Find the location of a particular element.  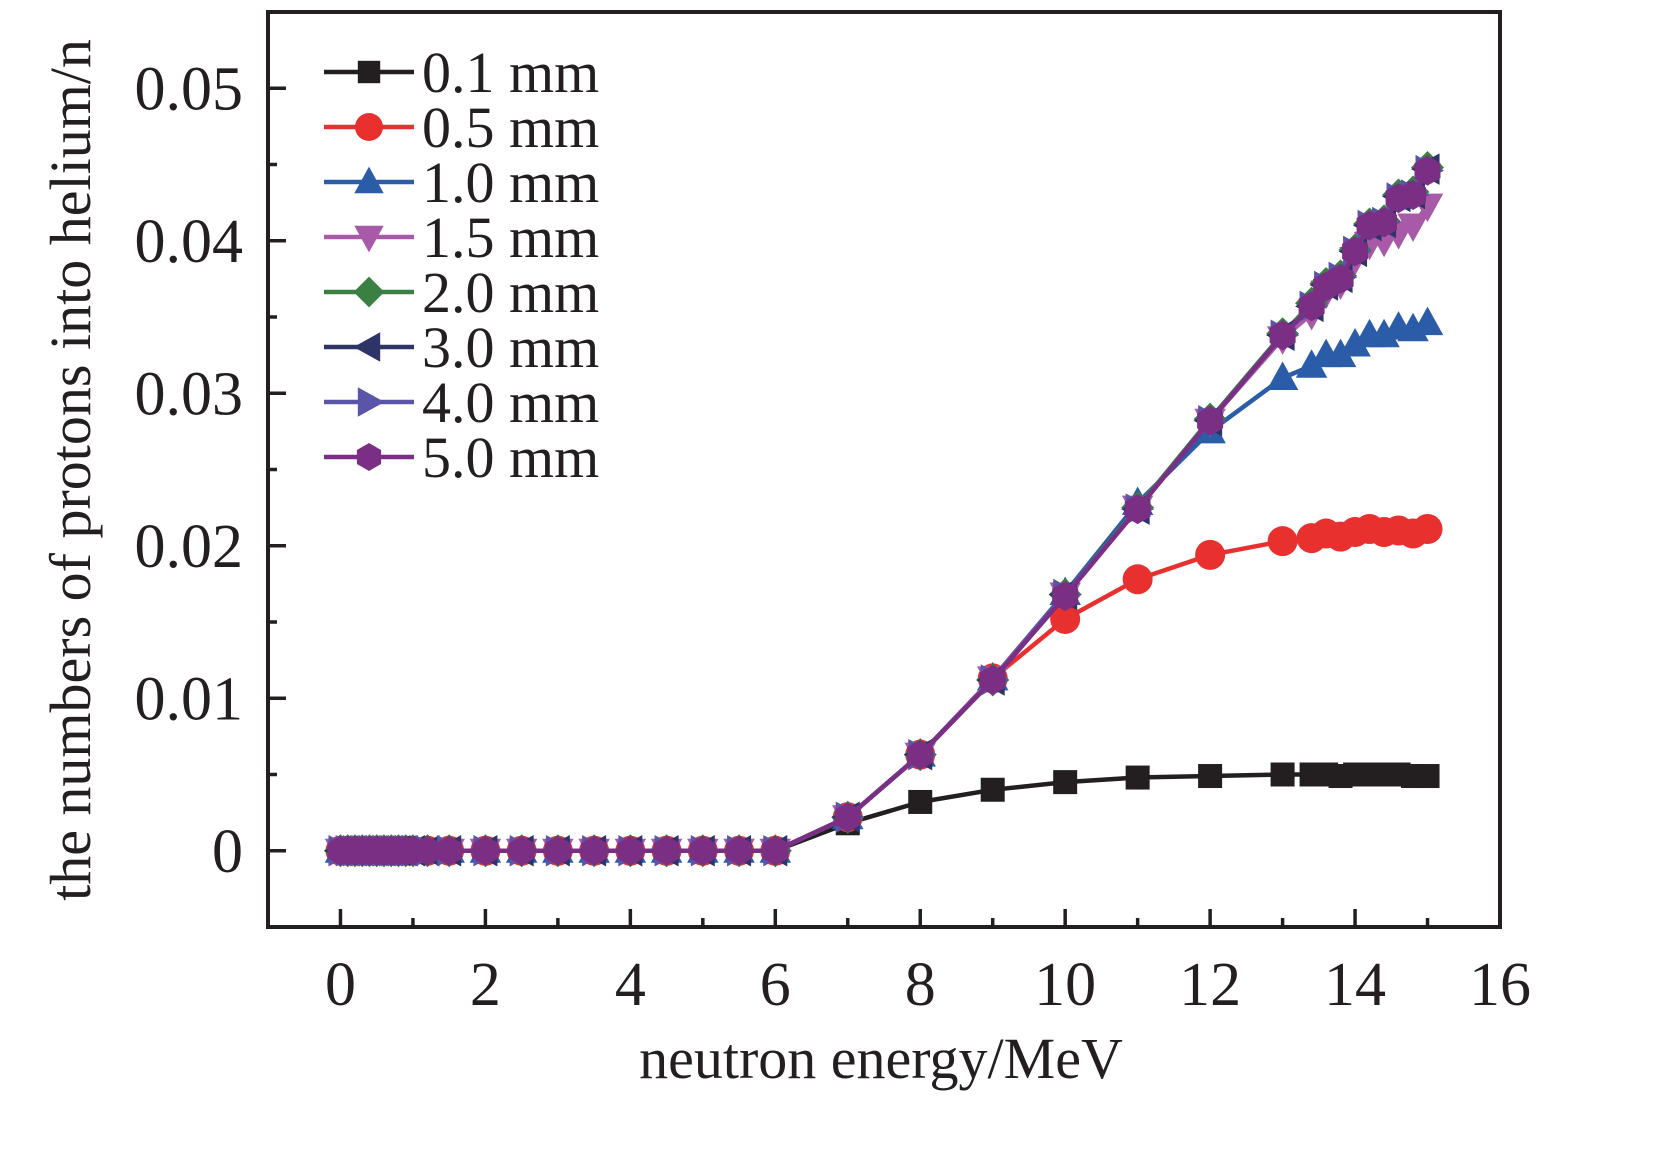

legend-item: 3.0 mm is located at coordinates (461, 347).